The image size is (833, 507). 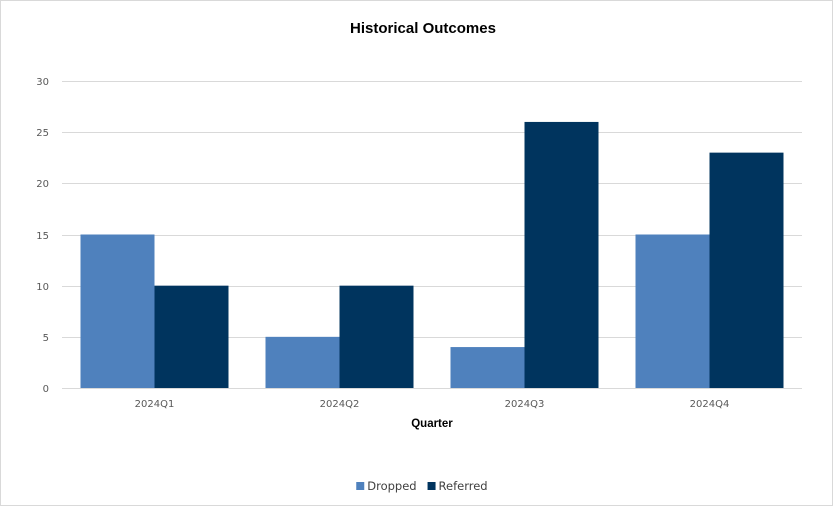 What do you see at coordinates (423, 28) in the screenshot?
I see `chart-title: Historical Outcomes` at bounding box center [423, 28].